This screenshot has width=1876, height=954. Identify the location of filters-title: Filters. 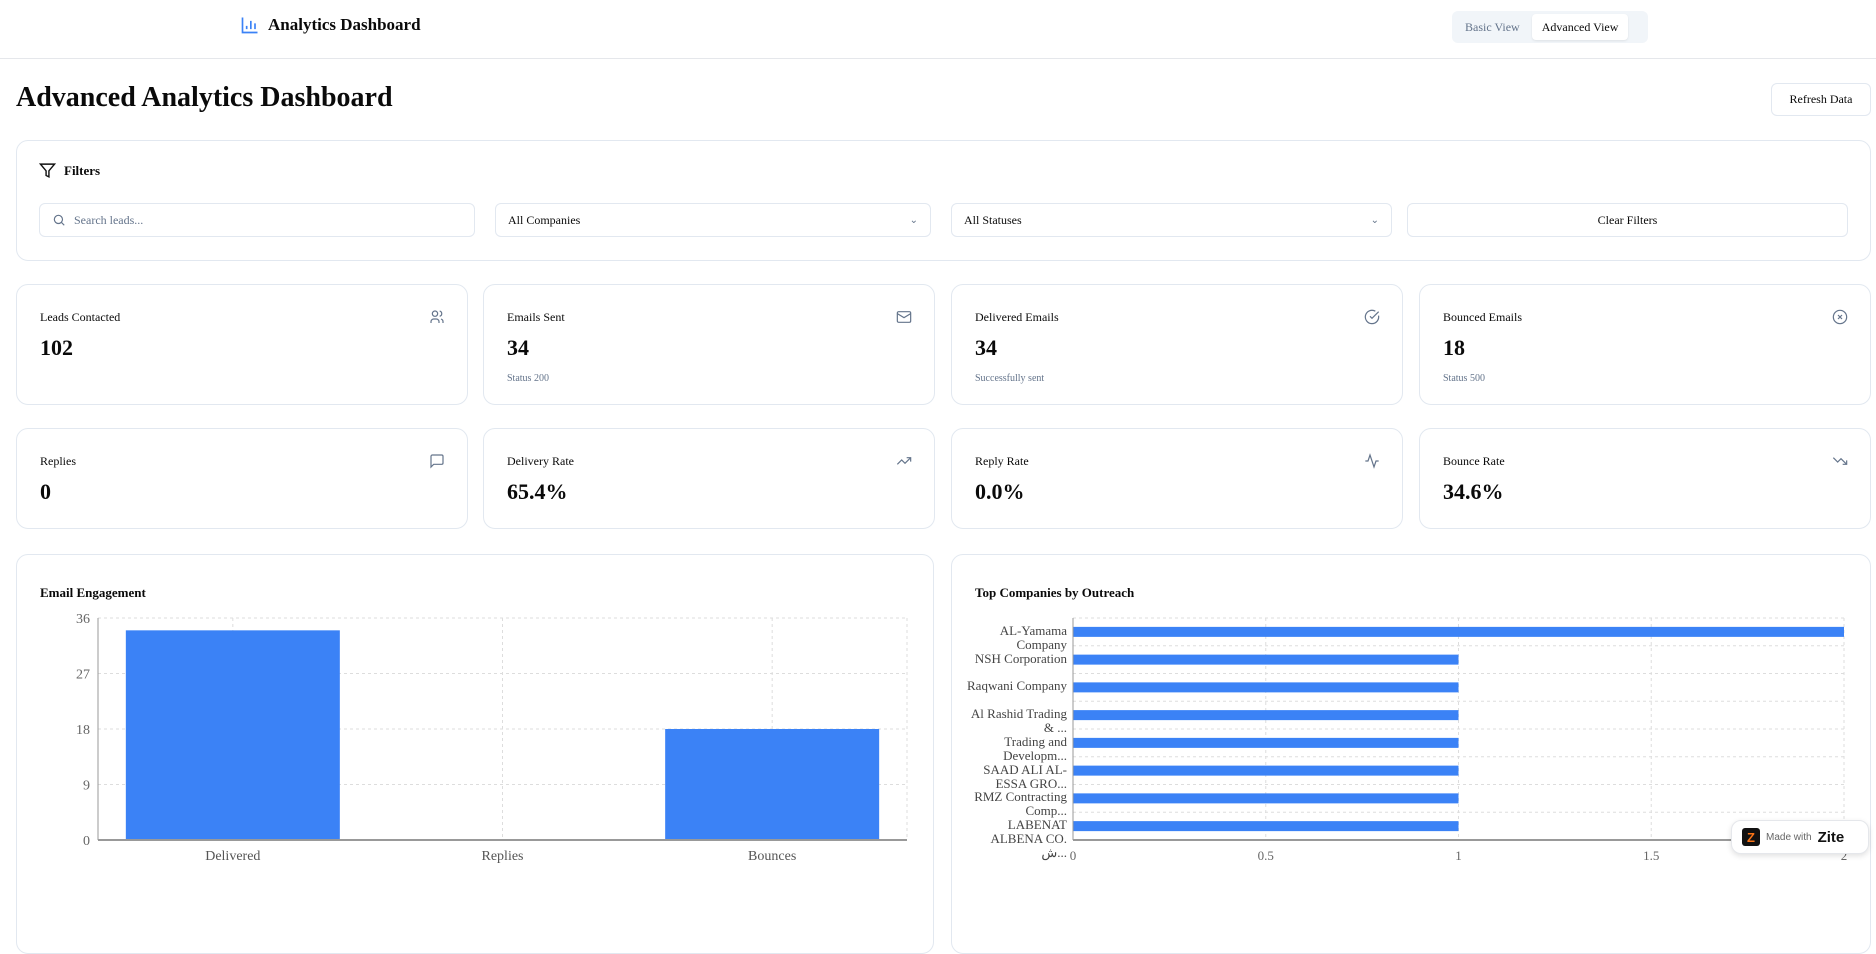
(82, 170).